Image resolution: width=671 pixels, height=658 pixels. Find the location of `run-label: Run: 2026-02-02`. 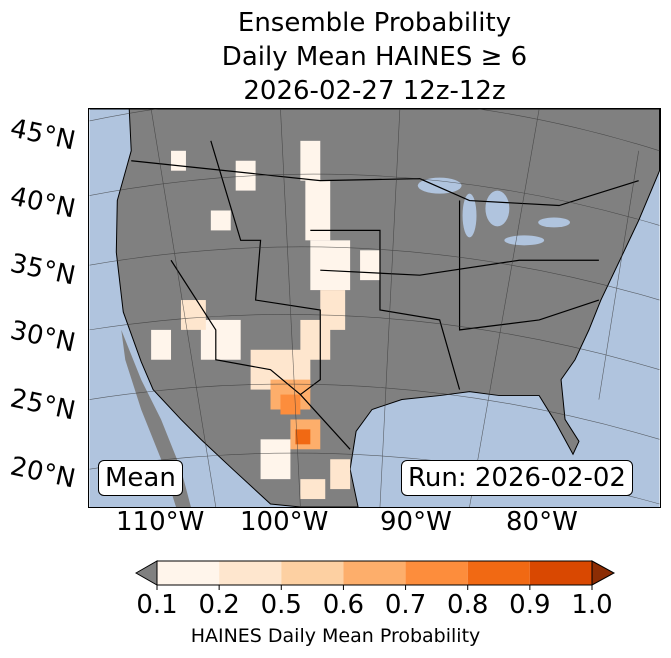

run-label: Run: 2026-02-02 is located at coordinates (517, 478).